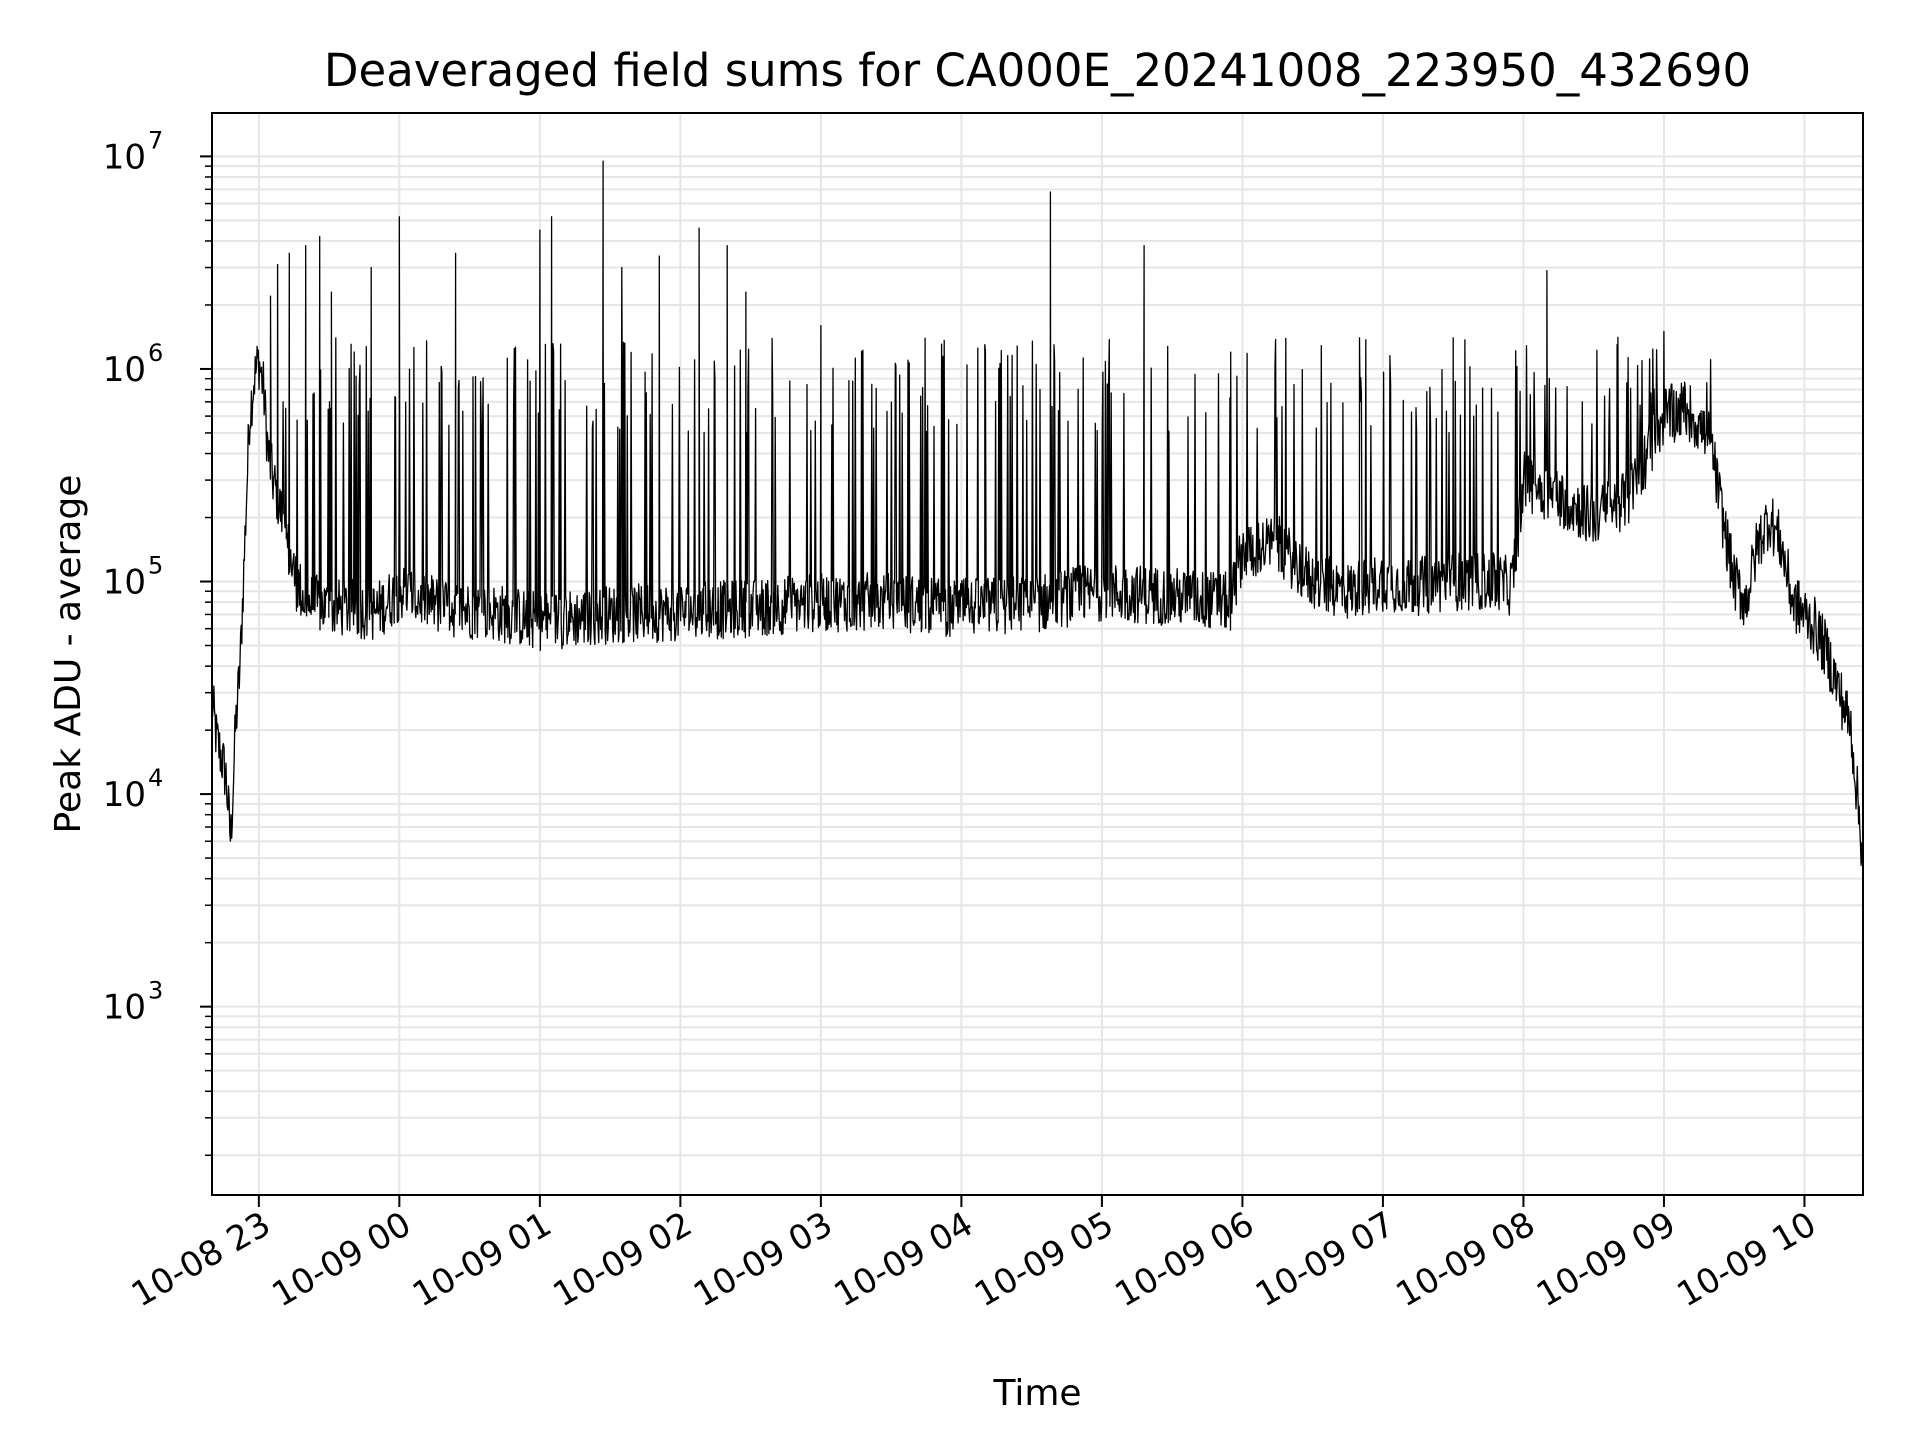 The width and height of the screenshot is (1920, 1440). Describe the element at coordinates (155, 353) in the screenshot. I see `y-tick-exponent: 6` at that location.